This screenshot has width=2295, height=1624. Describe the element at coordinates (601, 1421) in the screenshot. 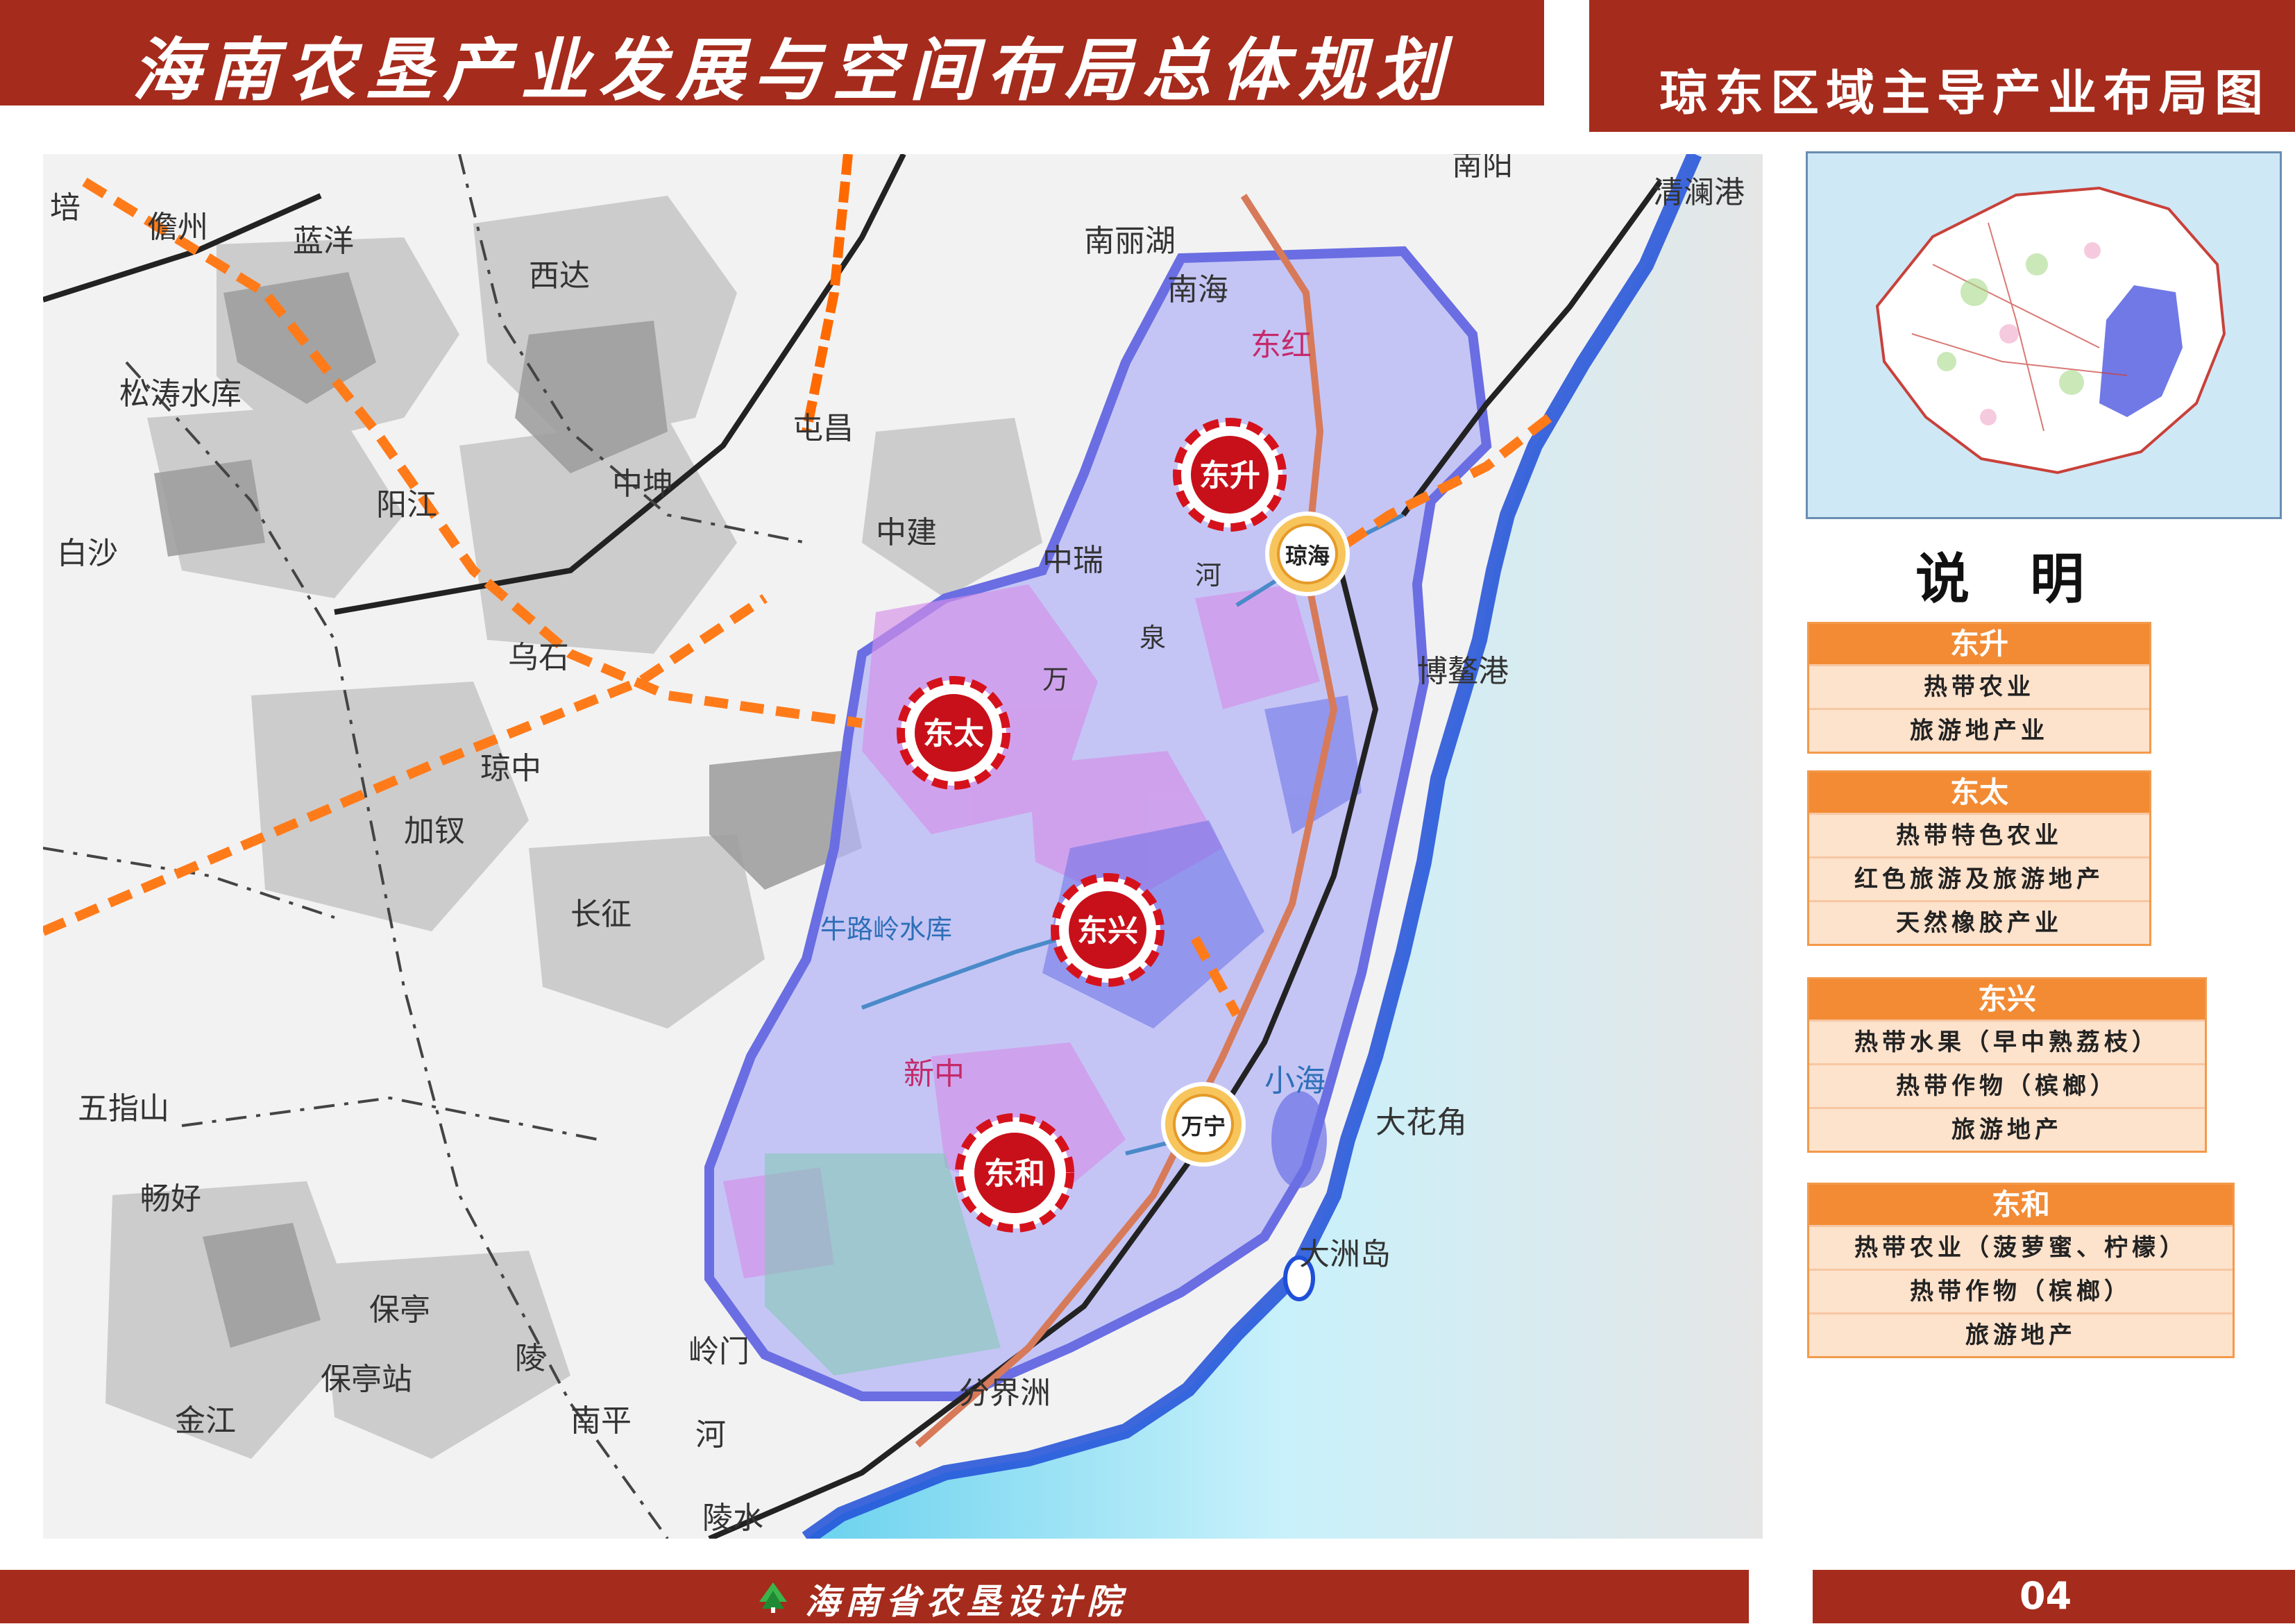

I see `place-label: 南平` at that location.